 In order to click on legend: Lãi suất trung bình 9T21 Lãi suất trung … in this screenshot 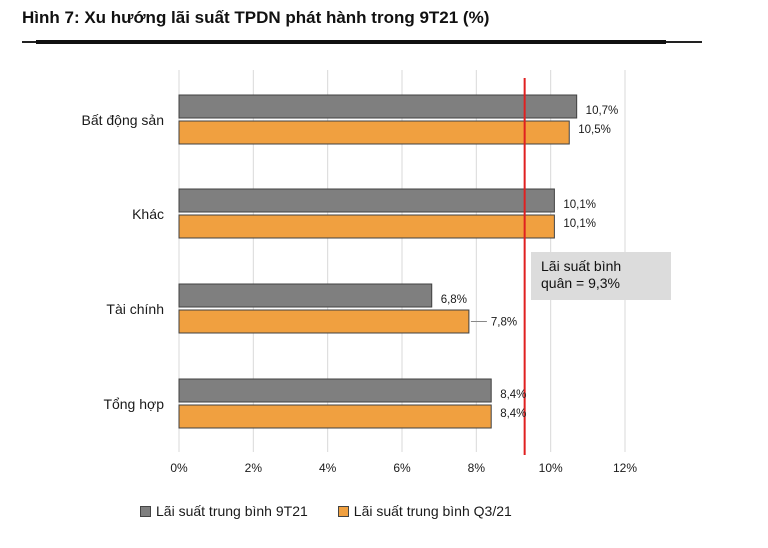, I will do `click(326, 511)`.